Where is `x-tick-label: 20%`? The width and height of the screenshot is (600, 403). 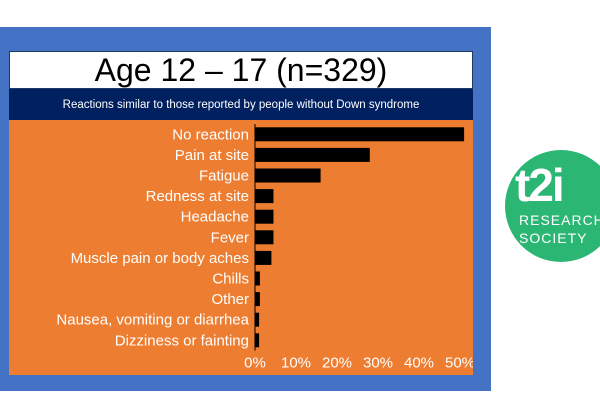
x-tick-label: 20% is located at coordinates (337, 363).